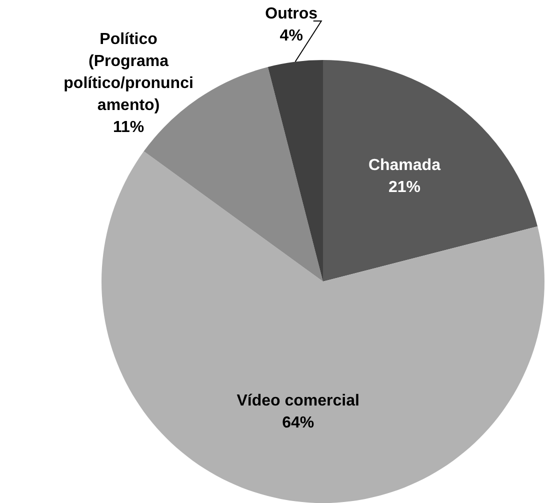  Describe the element at coordinates (291, 13) in the screenshot. I see `slice-label: Outros` at that location.